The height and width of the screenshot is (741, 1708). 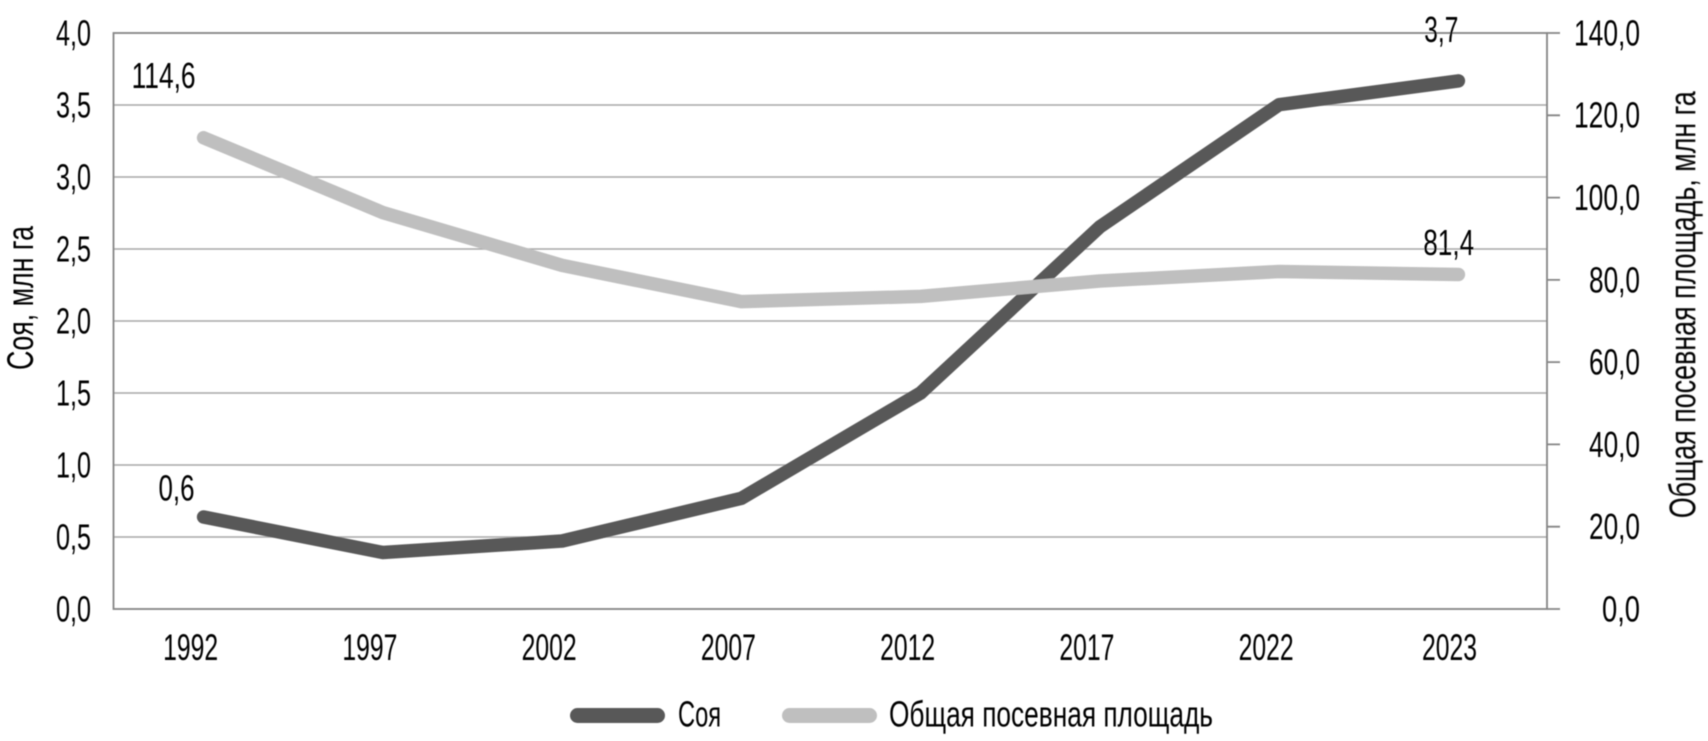 I want to click on svg-text: Соя, so click(x=699, y=714).